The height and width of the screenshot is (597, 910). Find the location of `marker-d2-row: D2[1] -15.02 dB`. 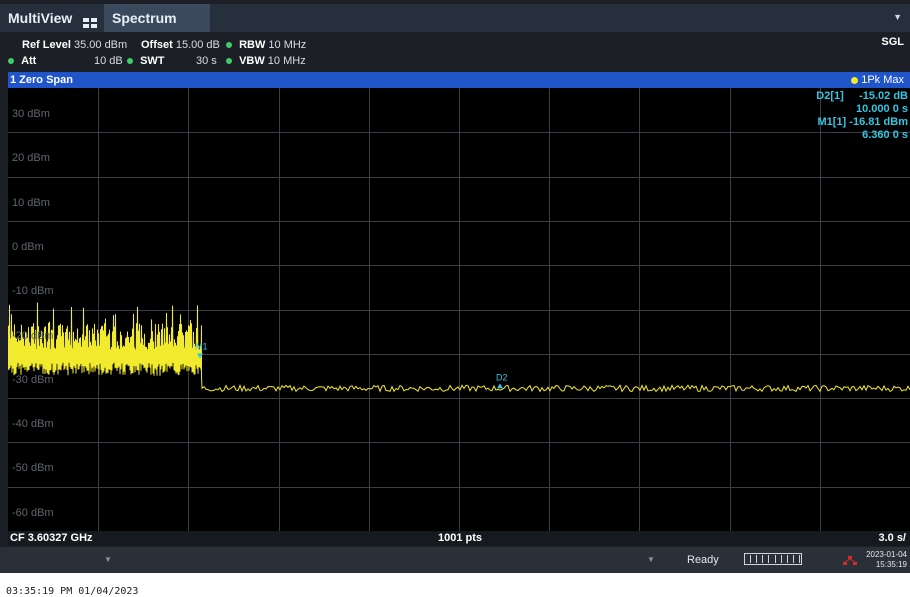

marker-d2-row: D2[1] -15.02 dB is located at coordinates (862, 96).